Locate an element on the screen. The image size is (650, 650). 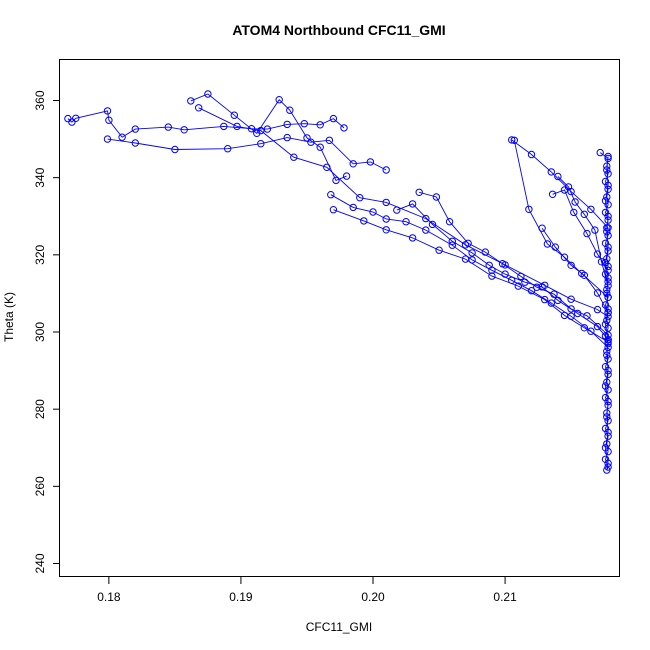
y-tick-label: 280 is located at coordinates (40, 409).